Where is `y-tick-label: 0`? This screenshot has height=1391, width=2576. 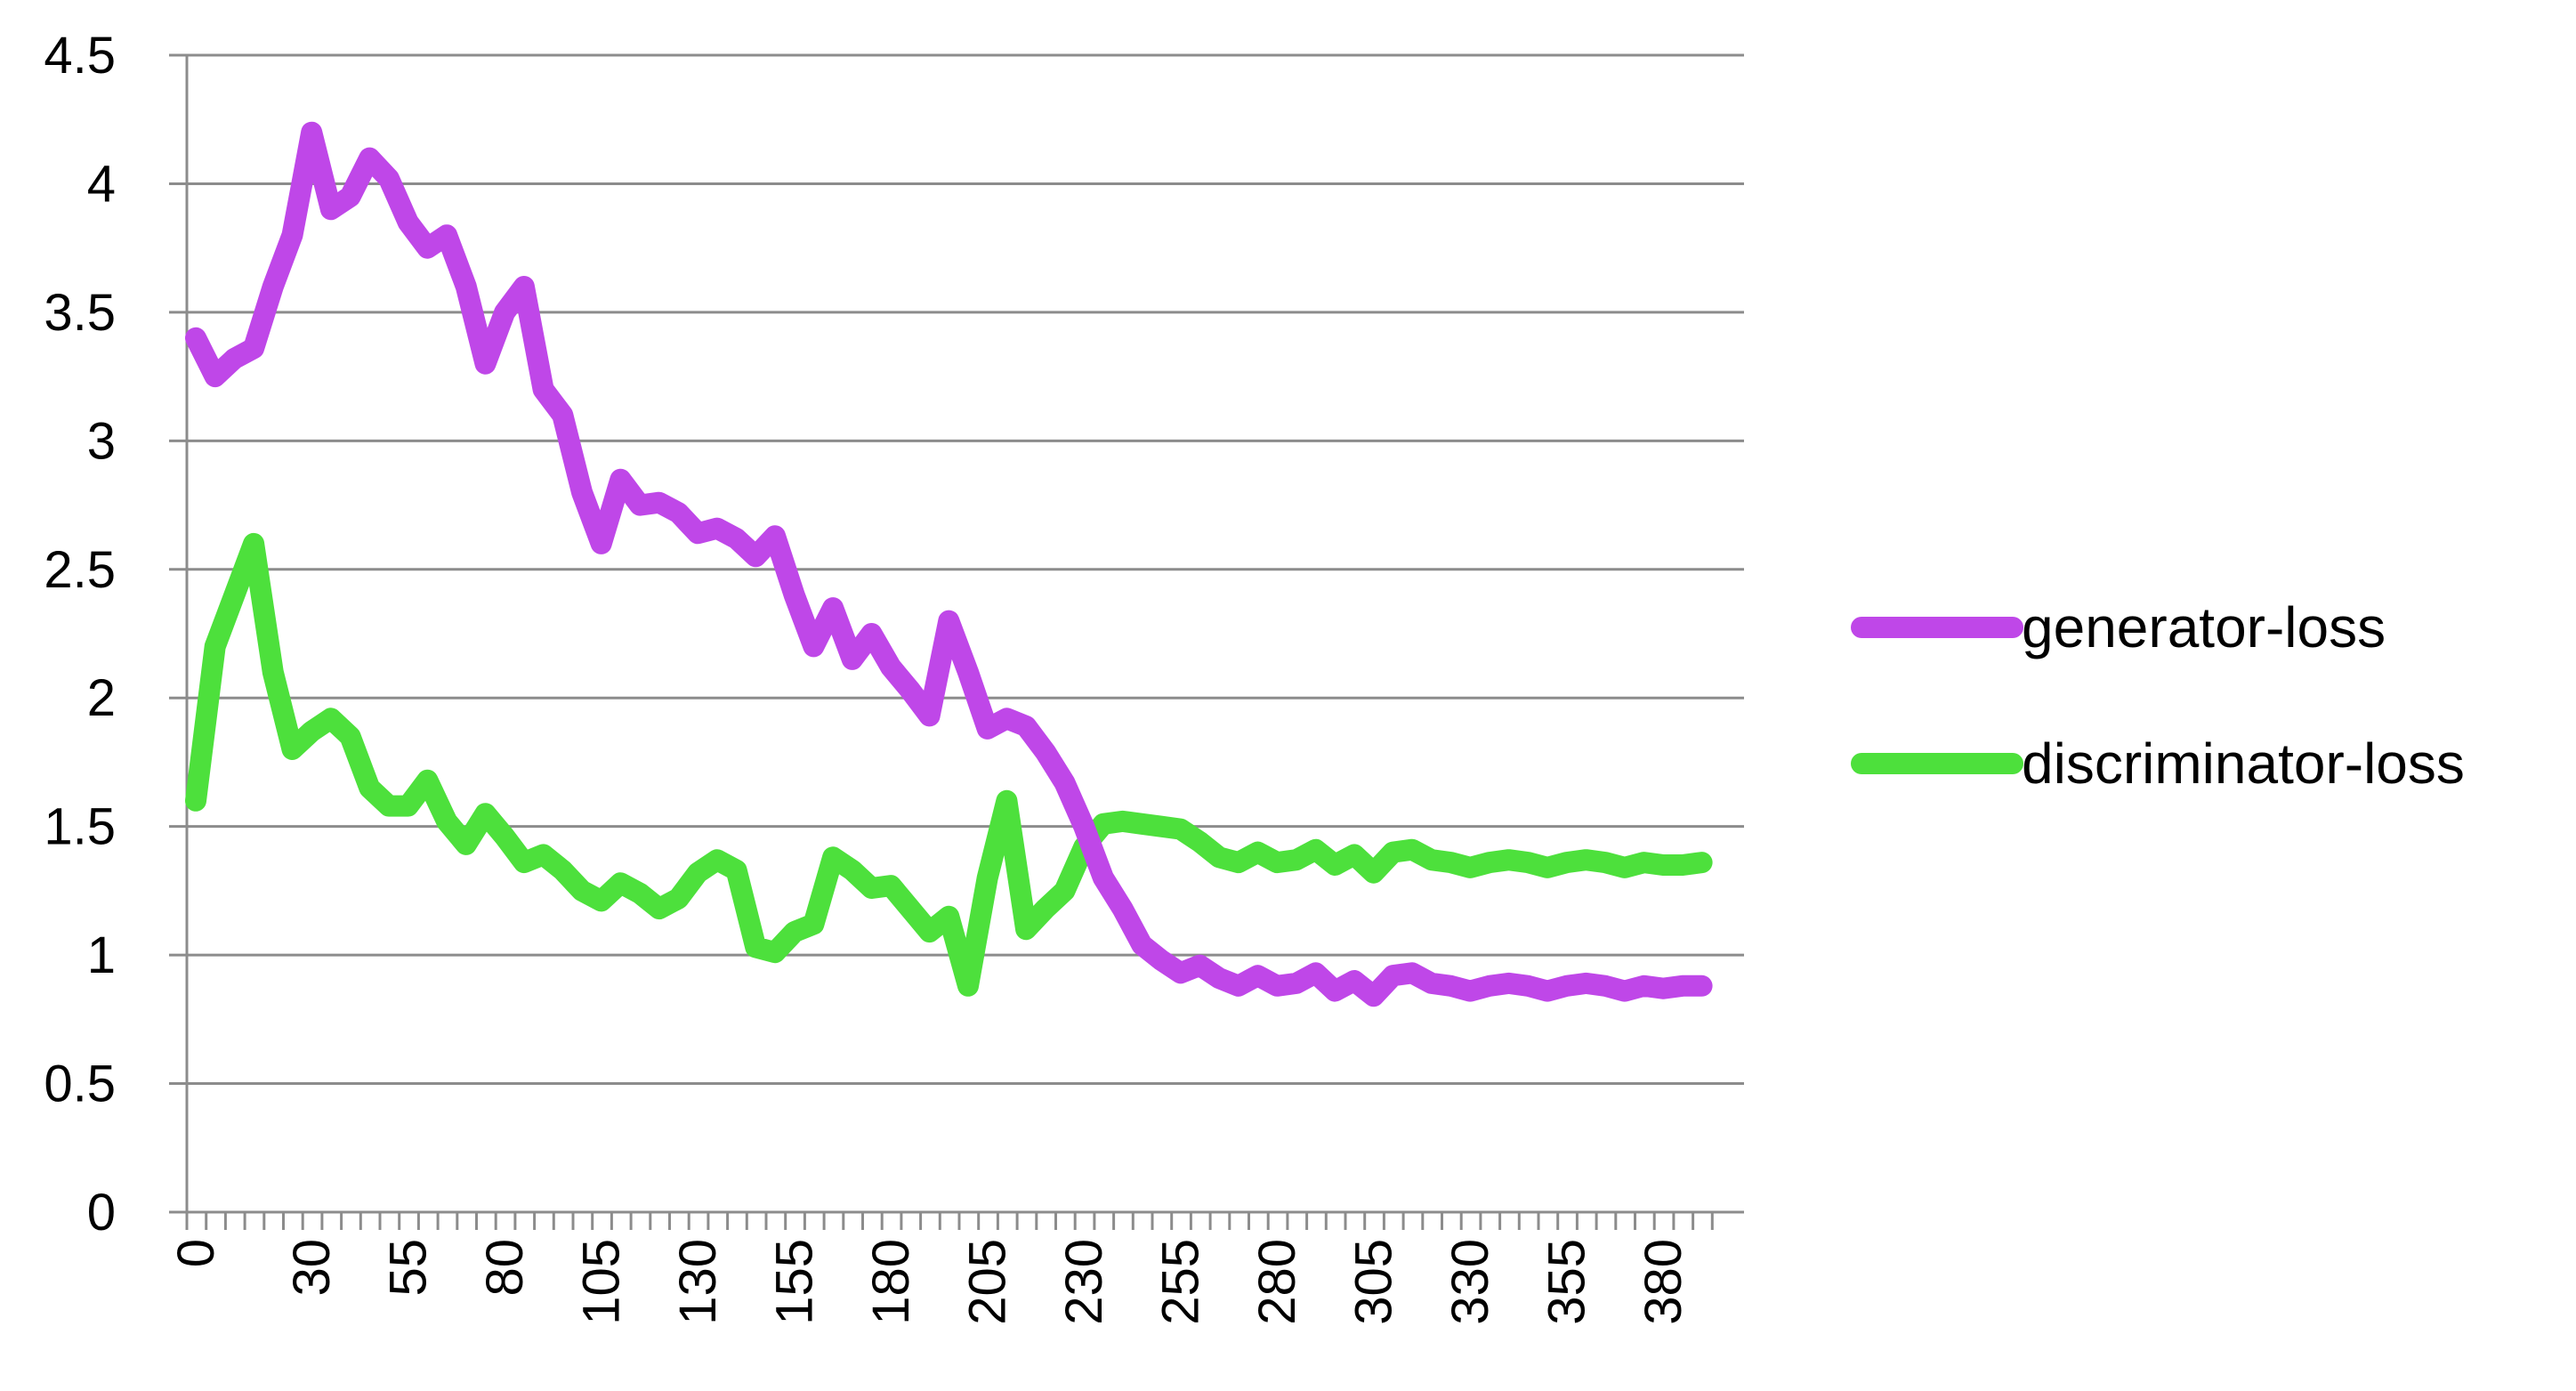 y-tick-label: 0 is located at coordinates (101, 1213).